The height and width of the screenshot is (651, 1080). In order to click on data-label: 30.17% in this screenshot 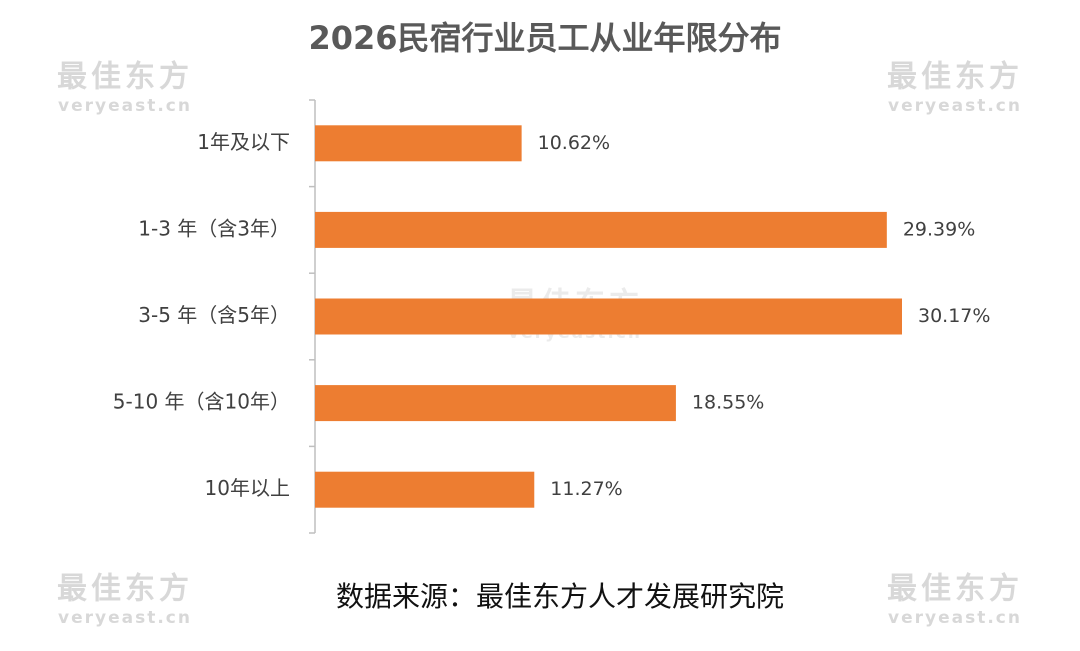, I will do `click(954, 316)`.